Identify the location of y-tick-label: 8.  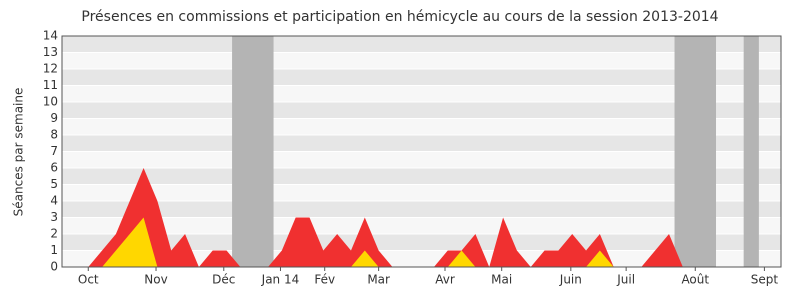
(54, 135).